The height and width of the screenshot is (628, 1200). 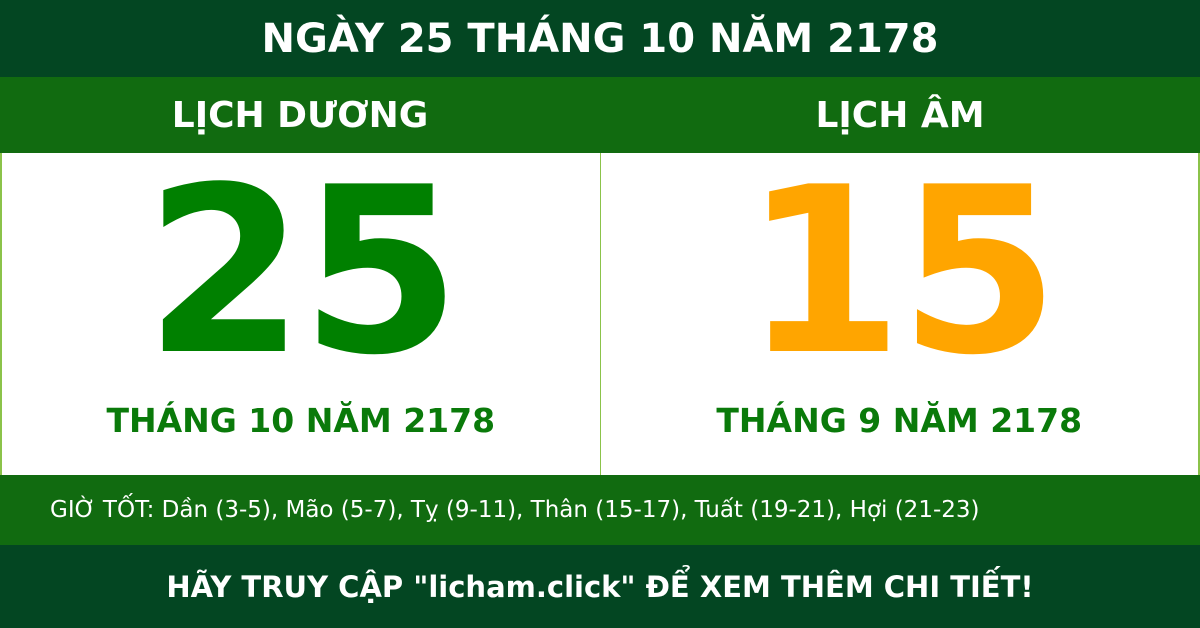 What do you see at coordinates (302, 272) in the screenshot?
I see `solar-day: 25` at bounding box center [302, 272].